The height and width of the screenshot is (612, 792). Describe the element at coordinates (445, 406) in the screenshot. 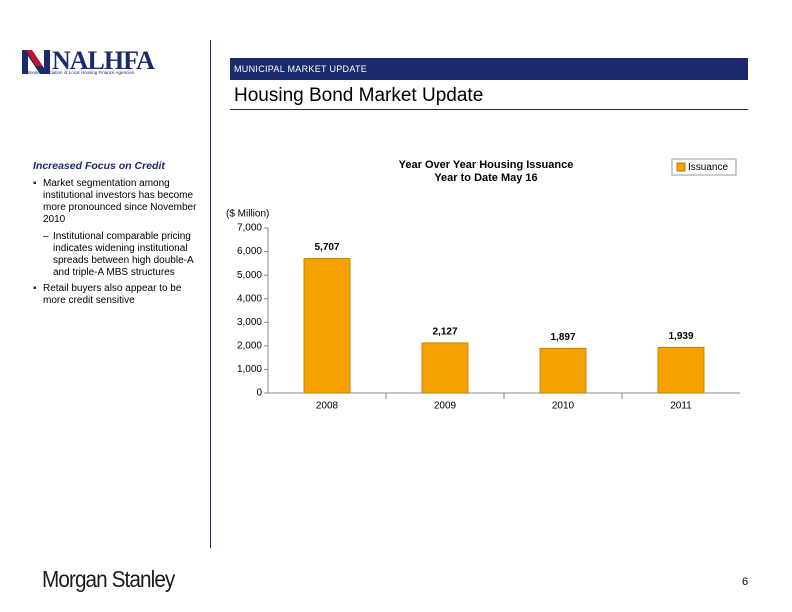

I see `x-tick-label: 2009` at that location.